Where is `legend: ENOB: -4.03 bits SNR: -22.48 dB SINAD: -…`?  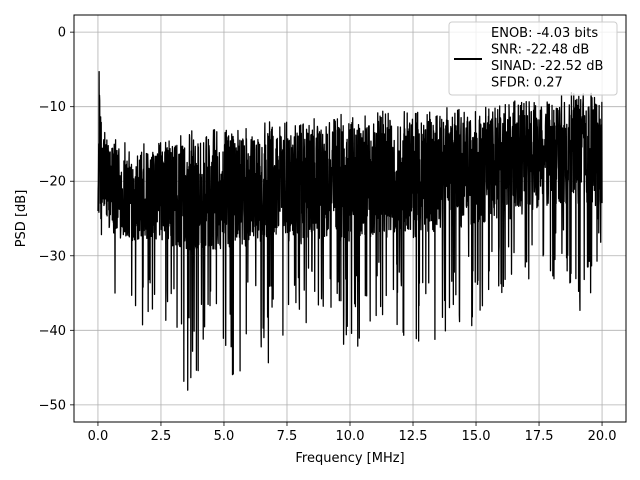 legend: ENOB: -4.03 bits SNR: -22.48 dB SINAD: -… is located at coordinates (533, 58).